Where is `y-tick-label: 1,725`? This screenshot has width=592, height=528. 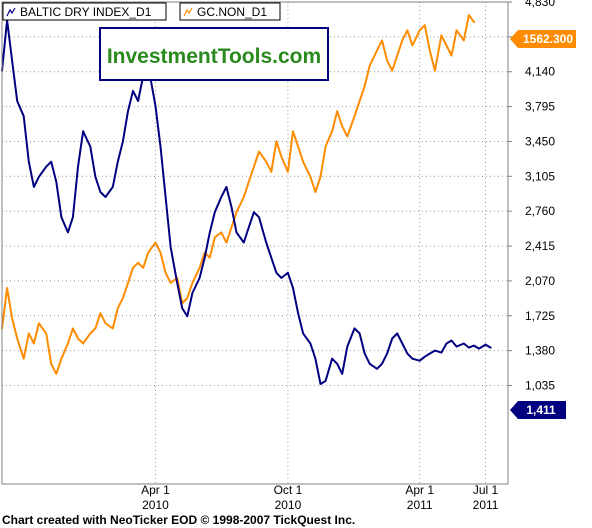 y-tick-label: 1,725 is located at coordinates (540, 316).